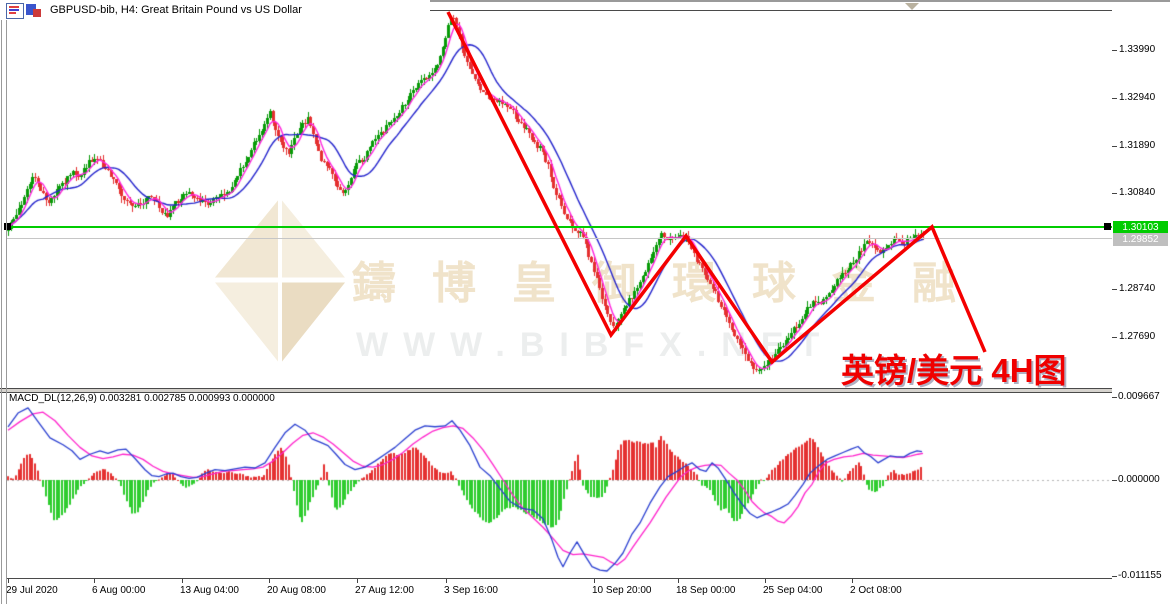 Image resolution: width=1170 pixels, height=604 pixels. Describe the element at coordinates (384, 590) in the screenshot. I see `time-tick-label: 27 Aug 12:00` at that location.